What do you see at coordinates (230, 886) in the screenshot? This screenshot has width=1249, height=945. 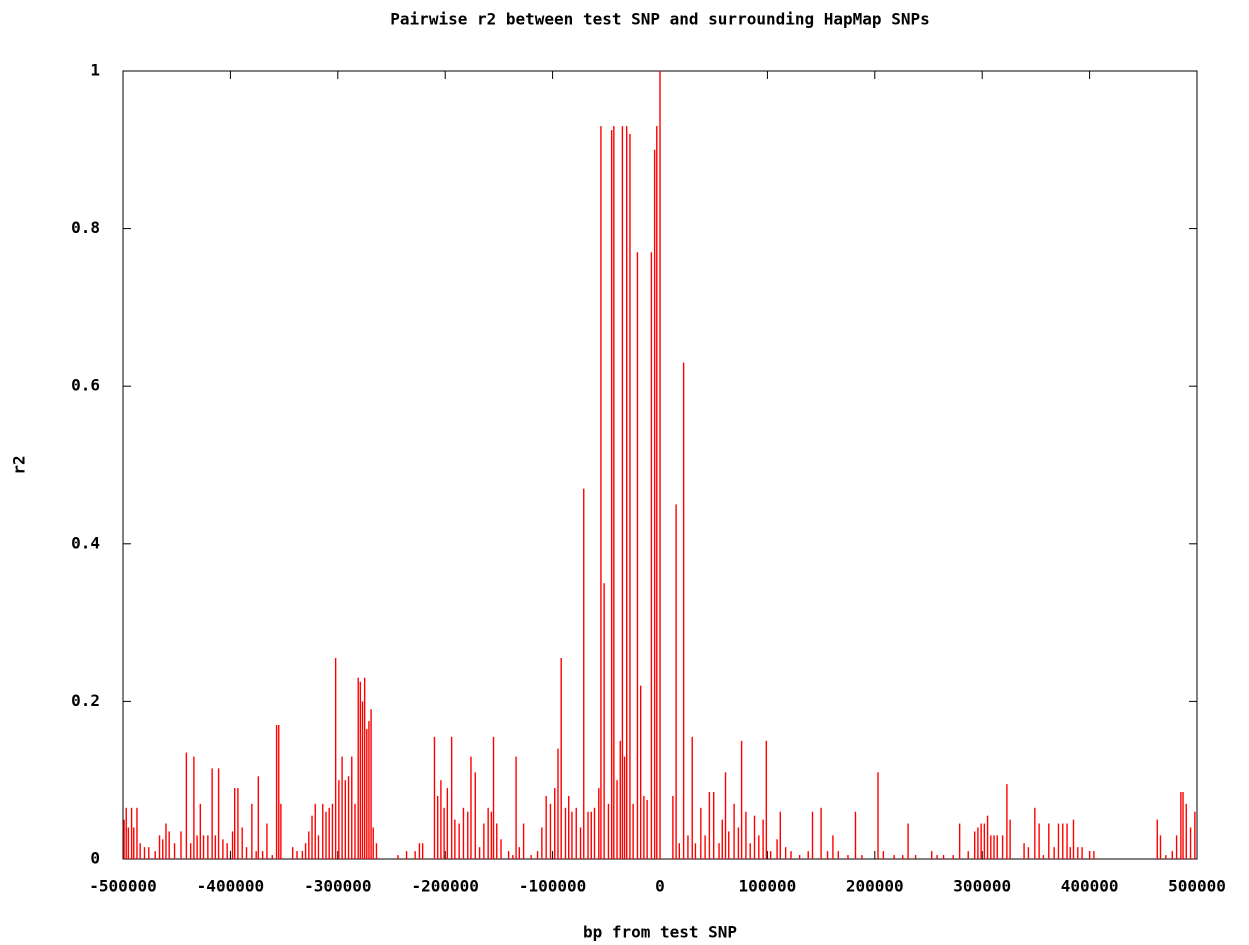 I see `x-tick-label: -400000` at bounding box center [230, 886].